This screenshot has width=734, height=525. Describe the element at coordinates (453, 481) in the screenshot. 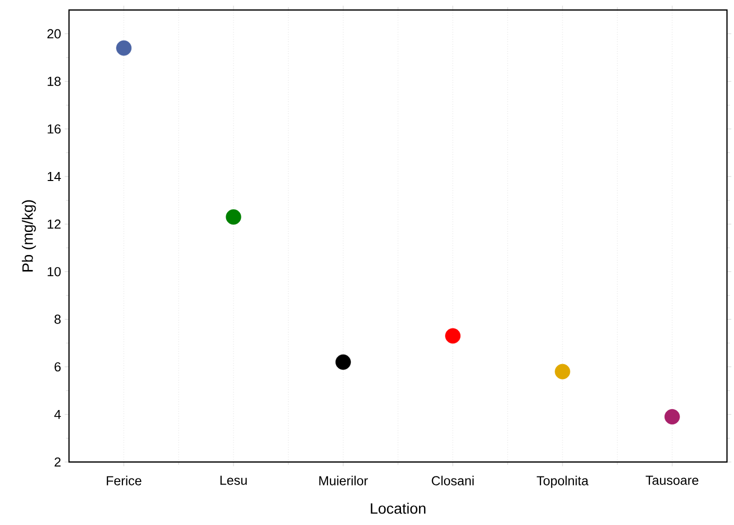

I see `x-tick-label: Closani` at that location.